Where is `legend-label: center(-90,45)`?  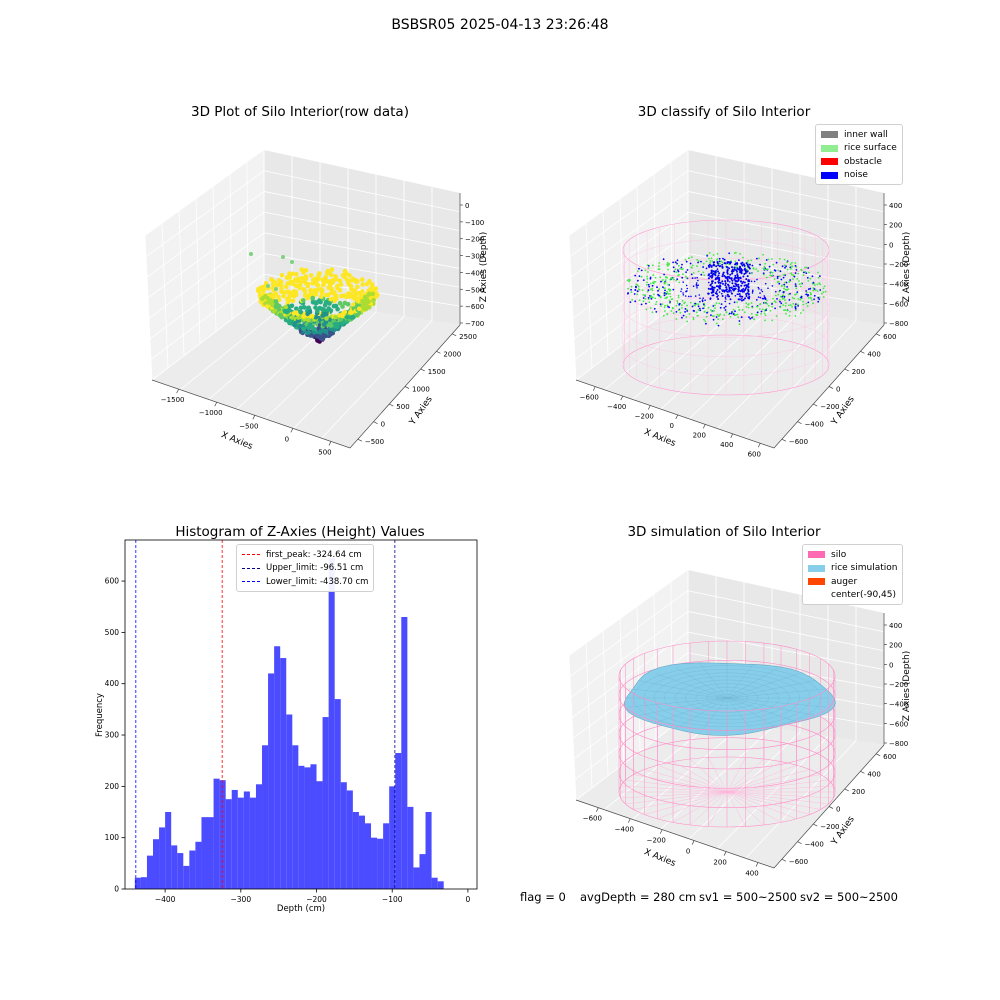 legend-label: center(-90,45) is located at coordinates (863, 595).